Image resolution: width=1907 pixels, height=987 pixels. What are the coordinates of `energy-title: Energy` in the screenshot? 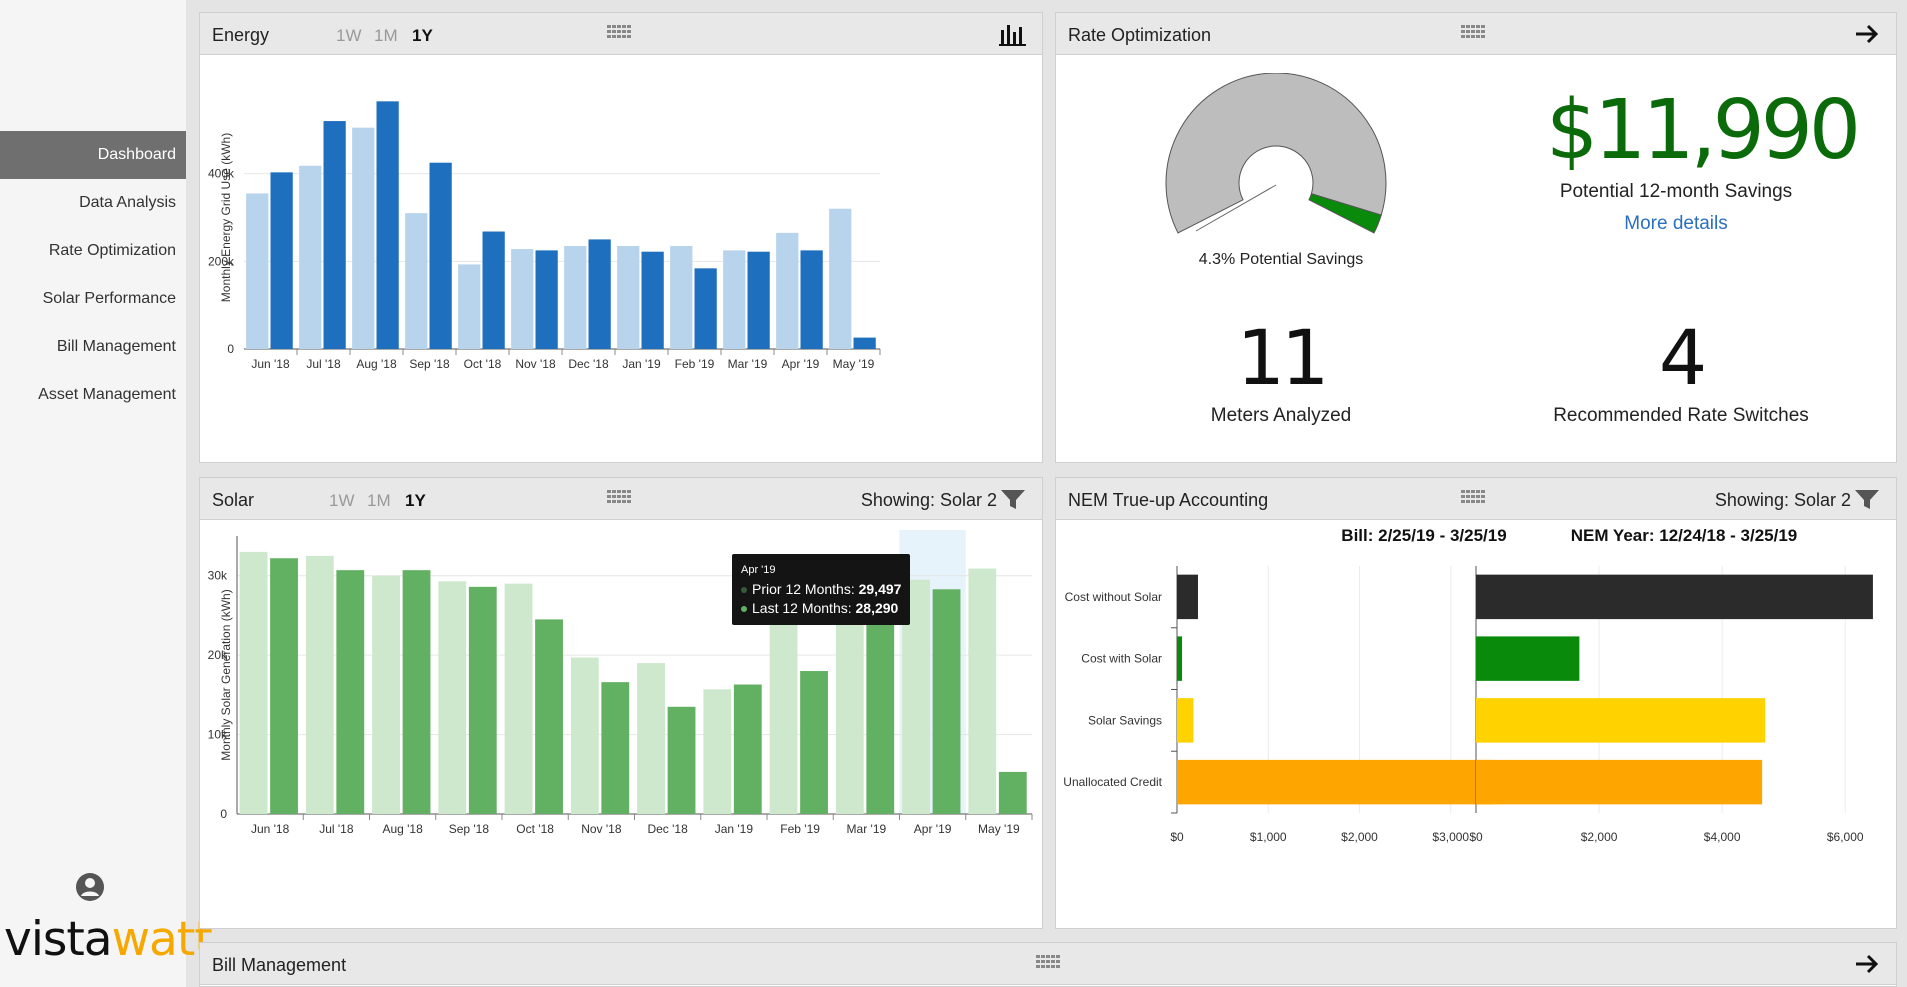 It's located at (241, 35).